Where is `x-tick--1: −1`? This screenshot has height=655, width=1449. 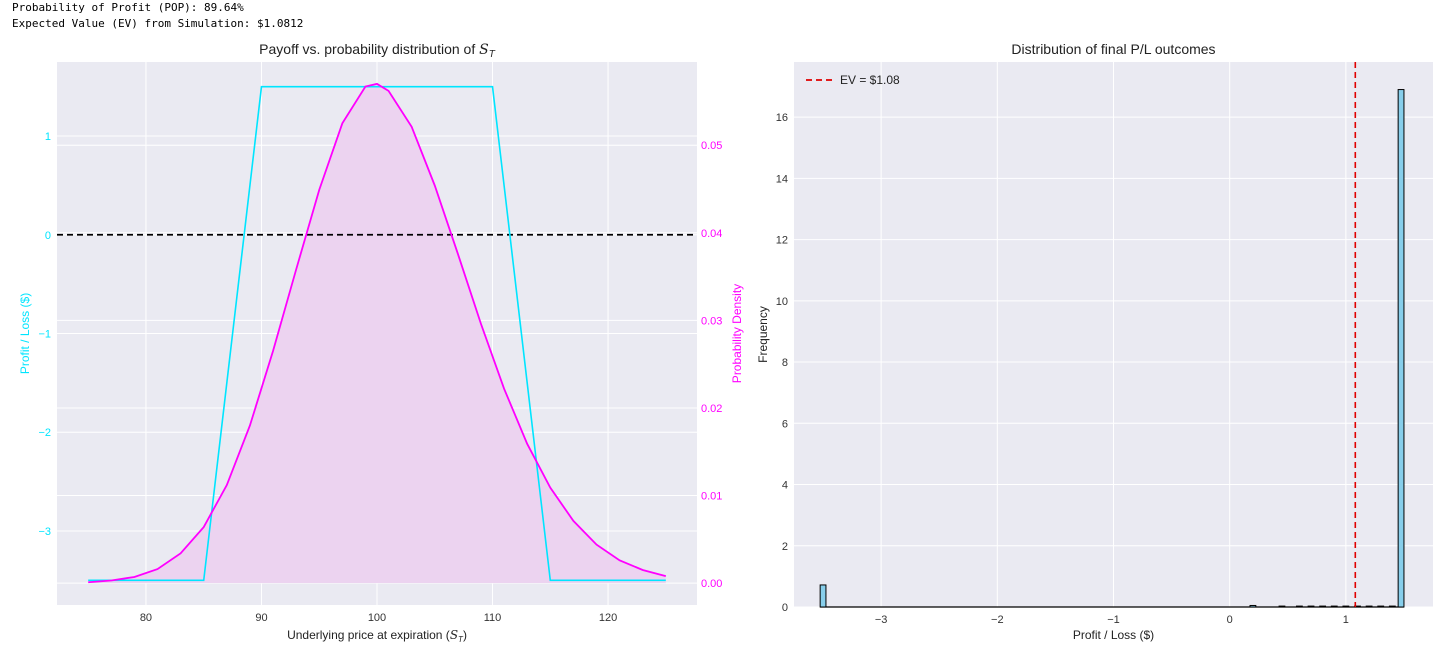
x-tick--1: −1 is located at coordinates (1113, 620).